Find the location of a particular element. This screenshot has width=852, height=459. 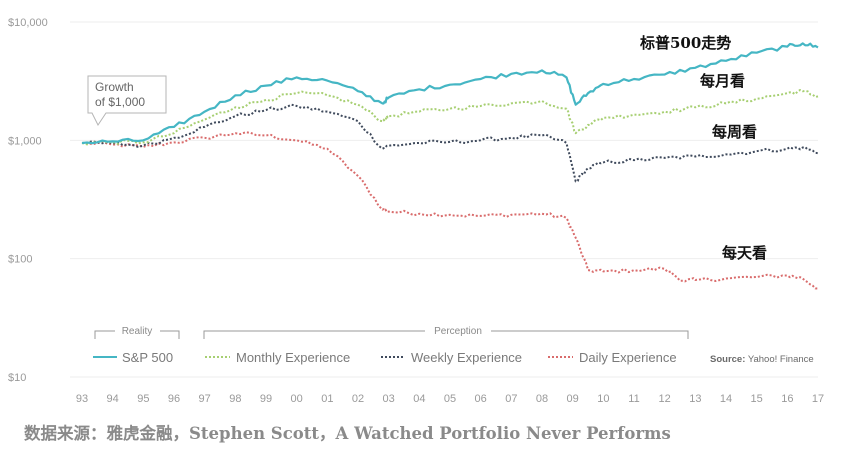

perception-bracket is located at coordinates (446, 334).